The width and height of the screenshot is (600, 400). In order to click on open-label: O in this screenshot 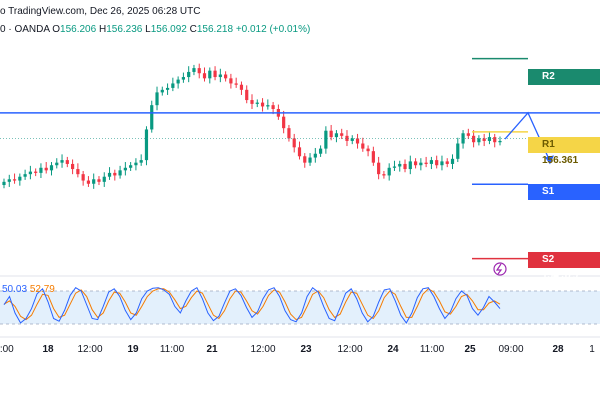, I will do `click(56, 29)`.